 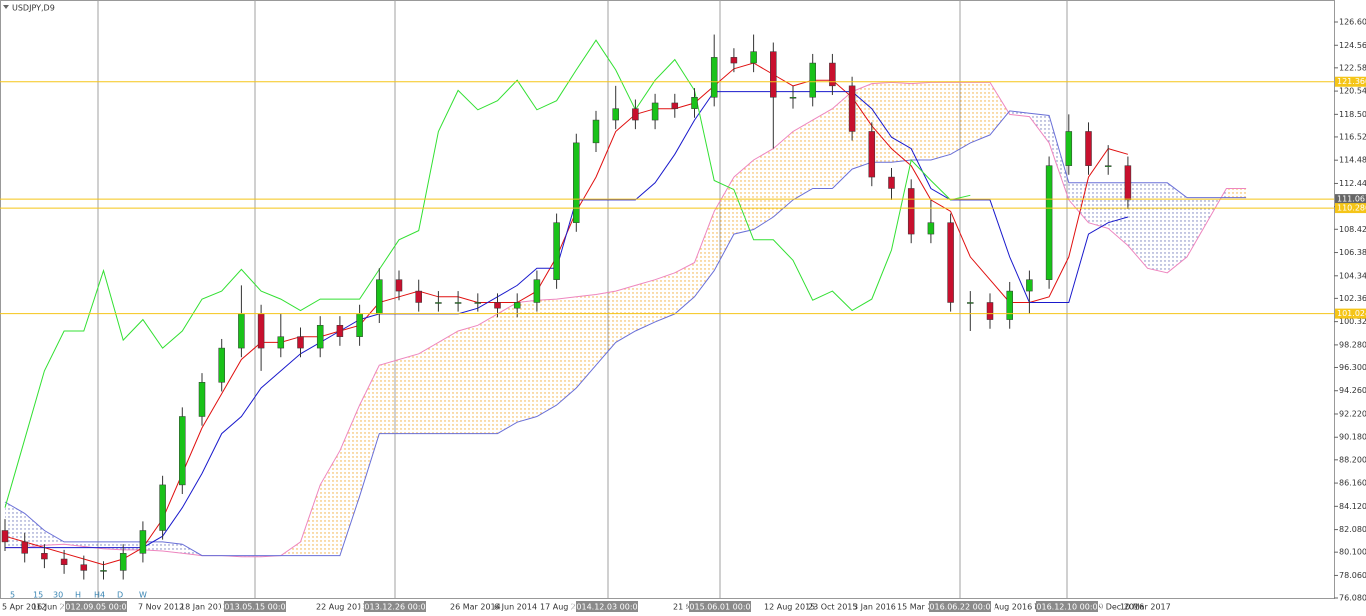 I want to click on y-tick-label: 122.580, so click(x=1352, y=67).